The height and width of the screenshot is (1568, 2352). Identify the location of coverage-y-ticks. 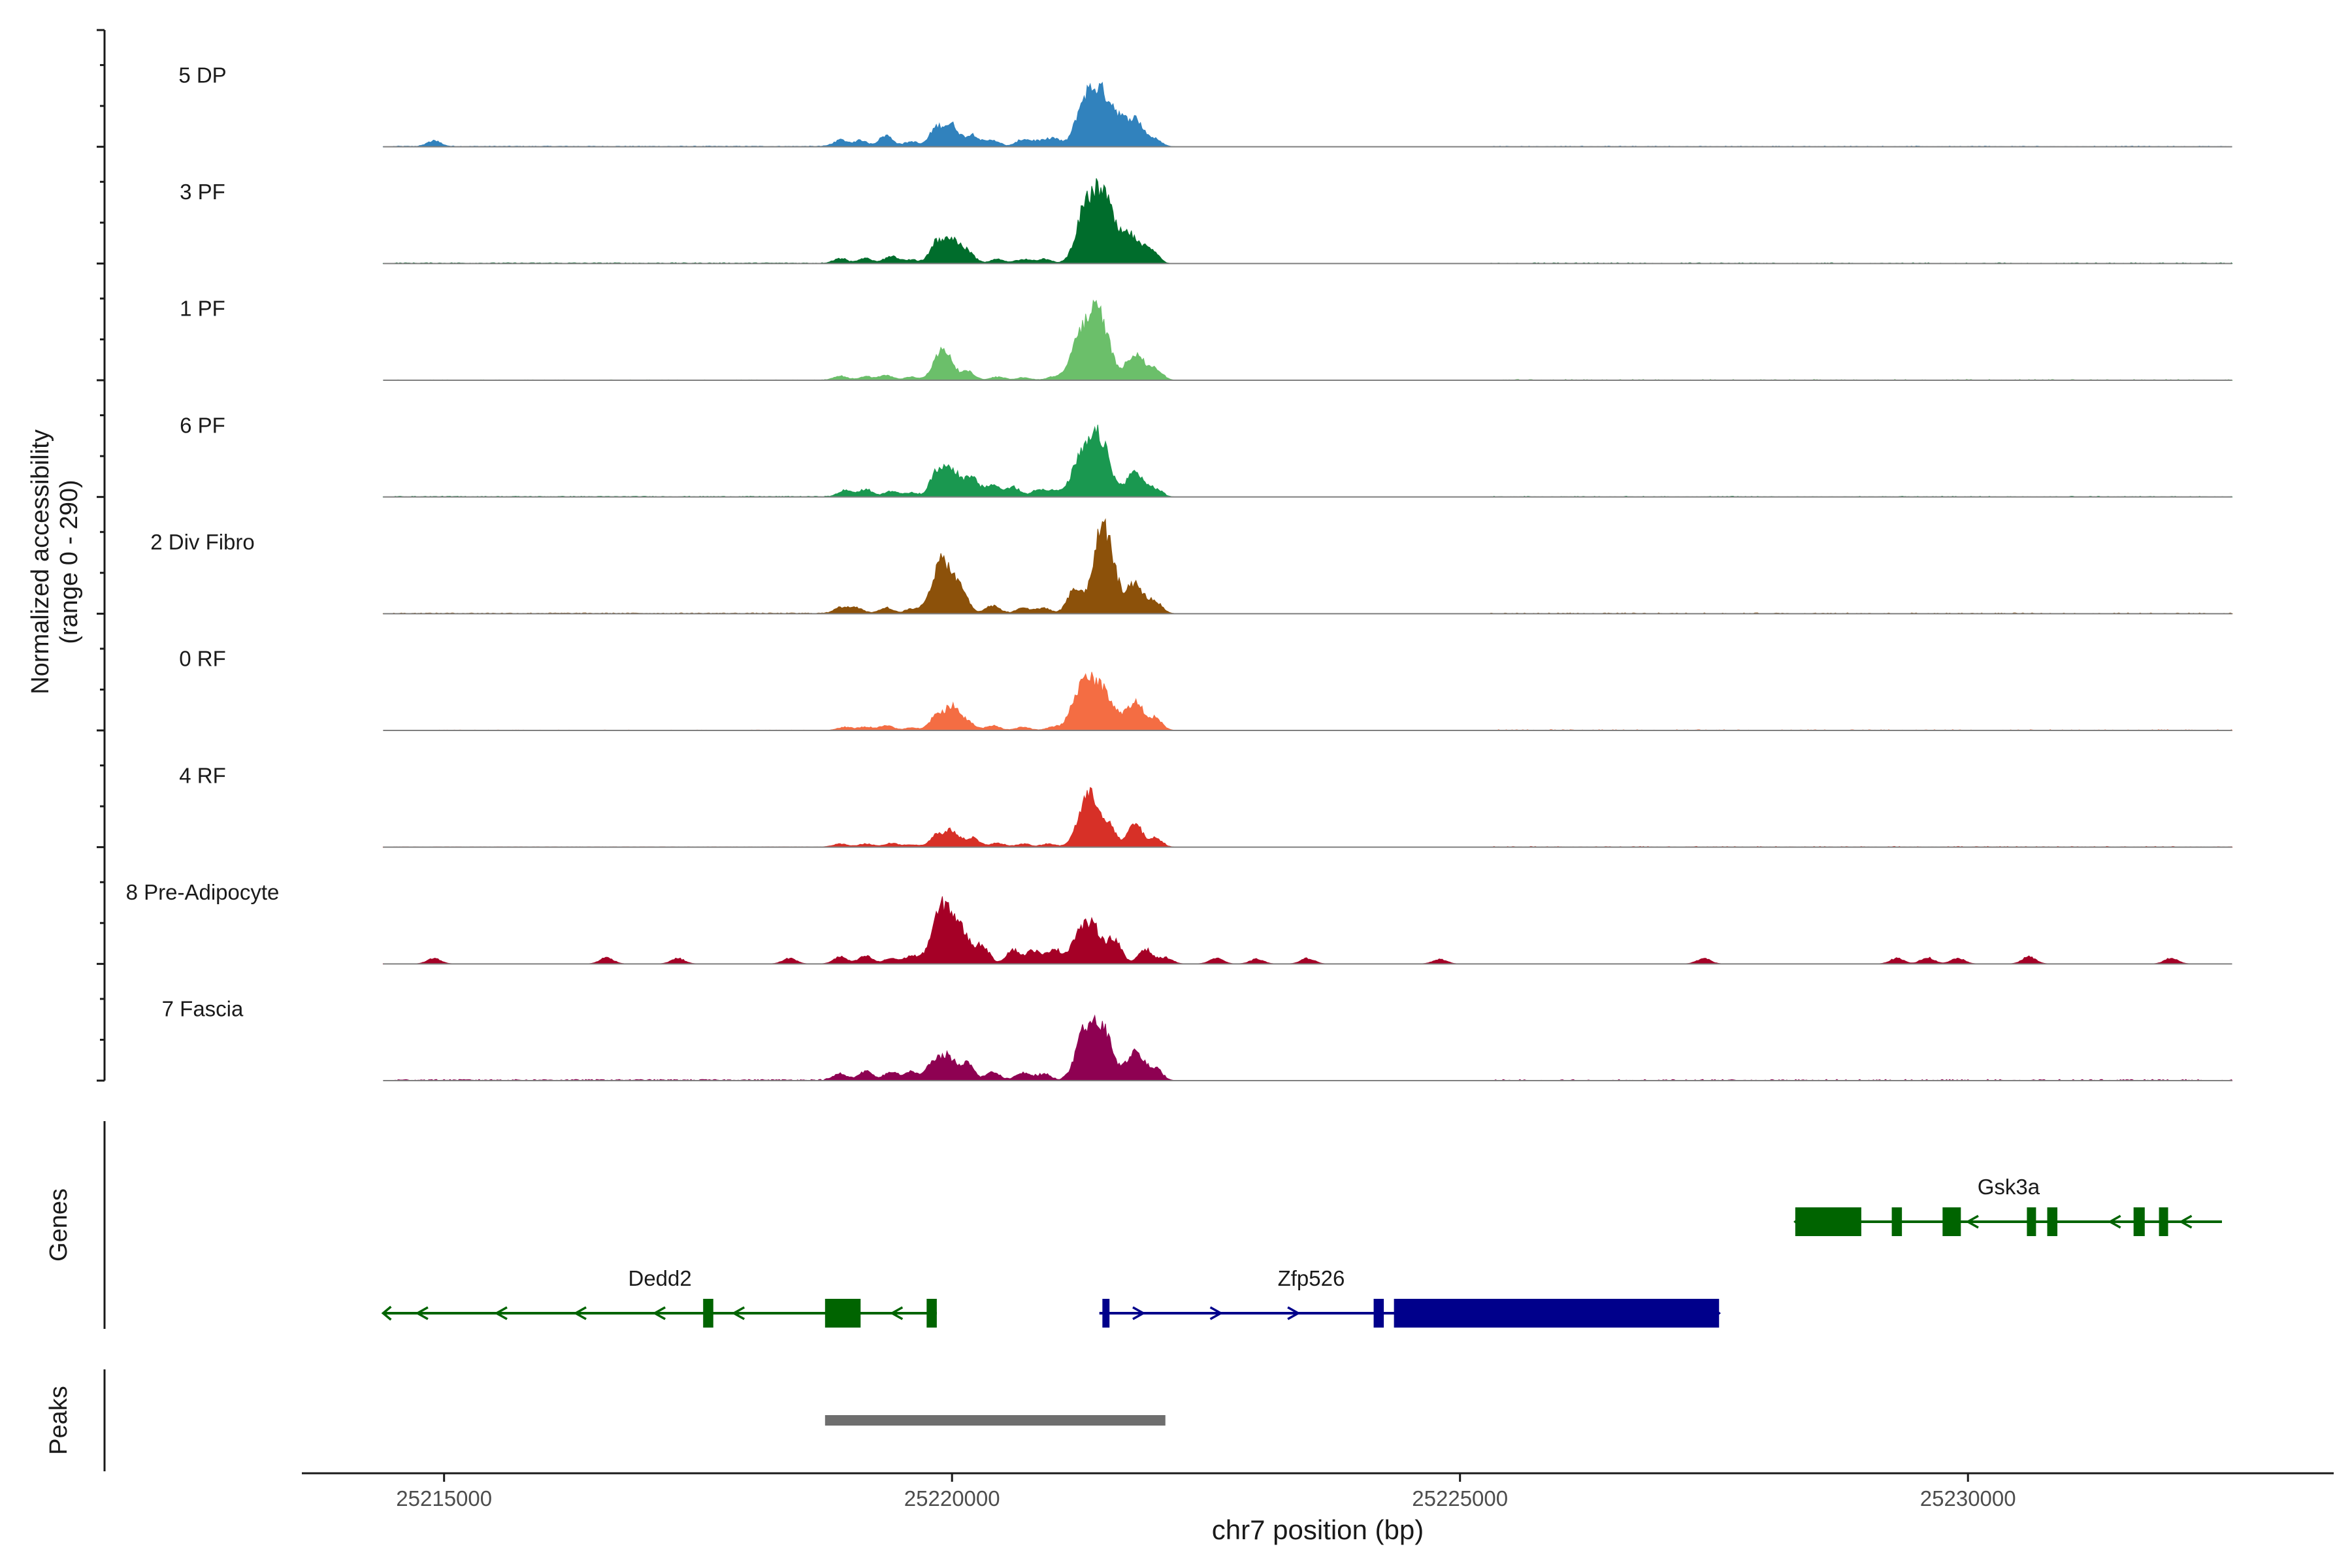
(101, 555).